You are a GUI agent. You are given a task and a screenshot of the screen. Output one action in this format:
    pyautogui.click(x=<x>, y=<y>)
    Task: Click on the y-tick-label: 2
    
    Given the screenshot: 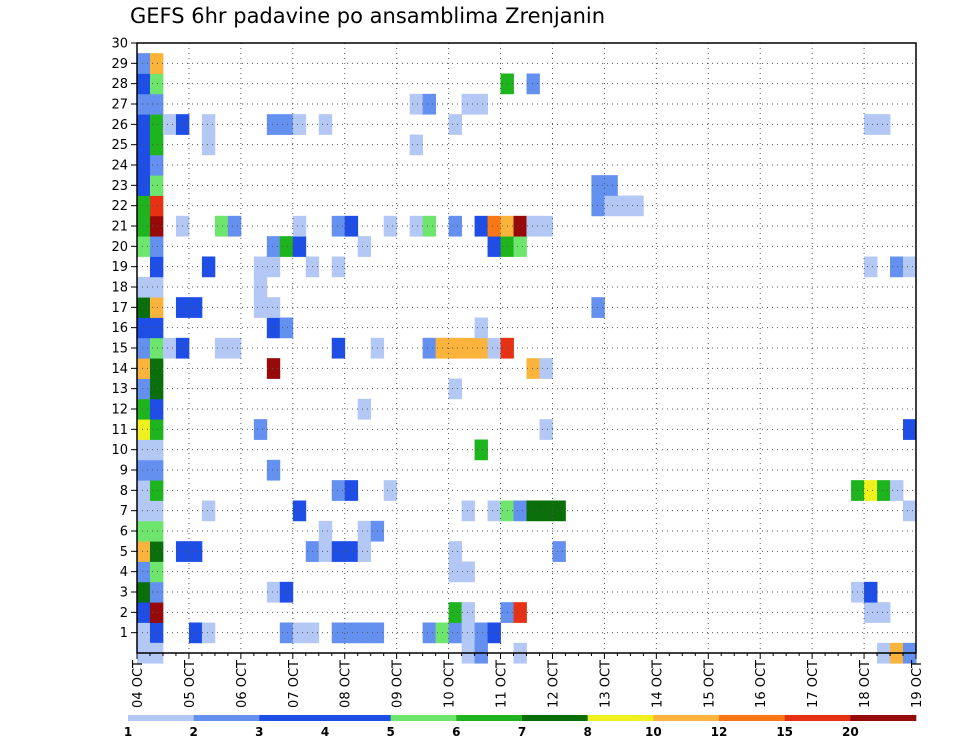 What is the action you would take?
    pyautogui.click(x=124, y=613)
    